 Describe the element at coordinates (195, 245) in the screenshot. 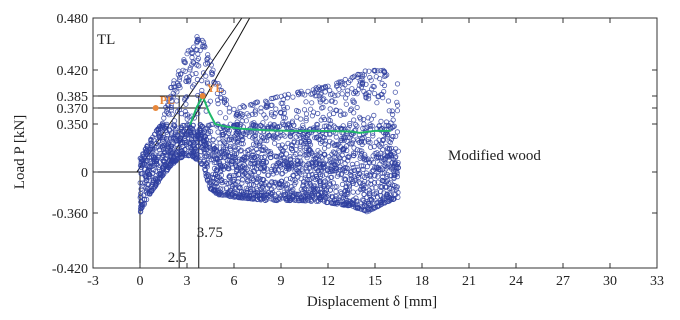

I see `x-annotations: 2.5 3.75` at that location.